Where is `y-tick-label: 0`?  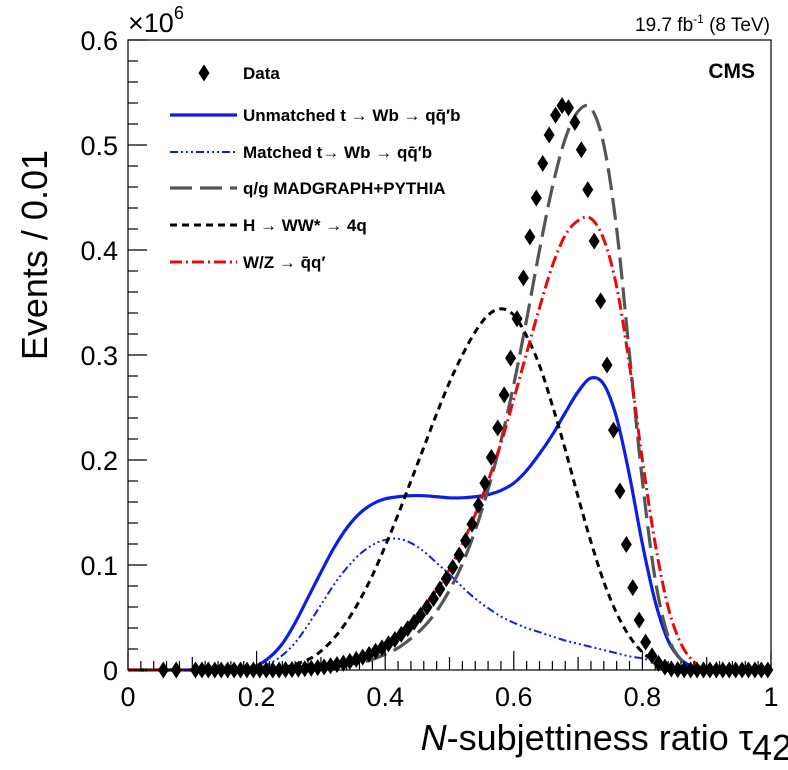
y-tick-label: 0 is located at coordinates (110, 671).